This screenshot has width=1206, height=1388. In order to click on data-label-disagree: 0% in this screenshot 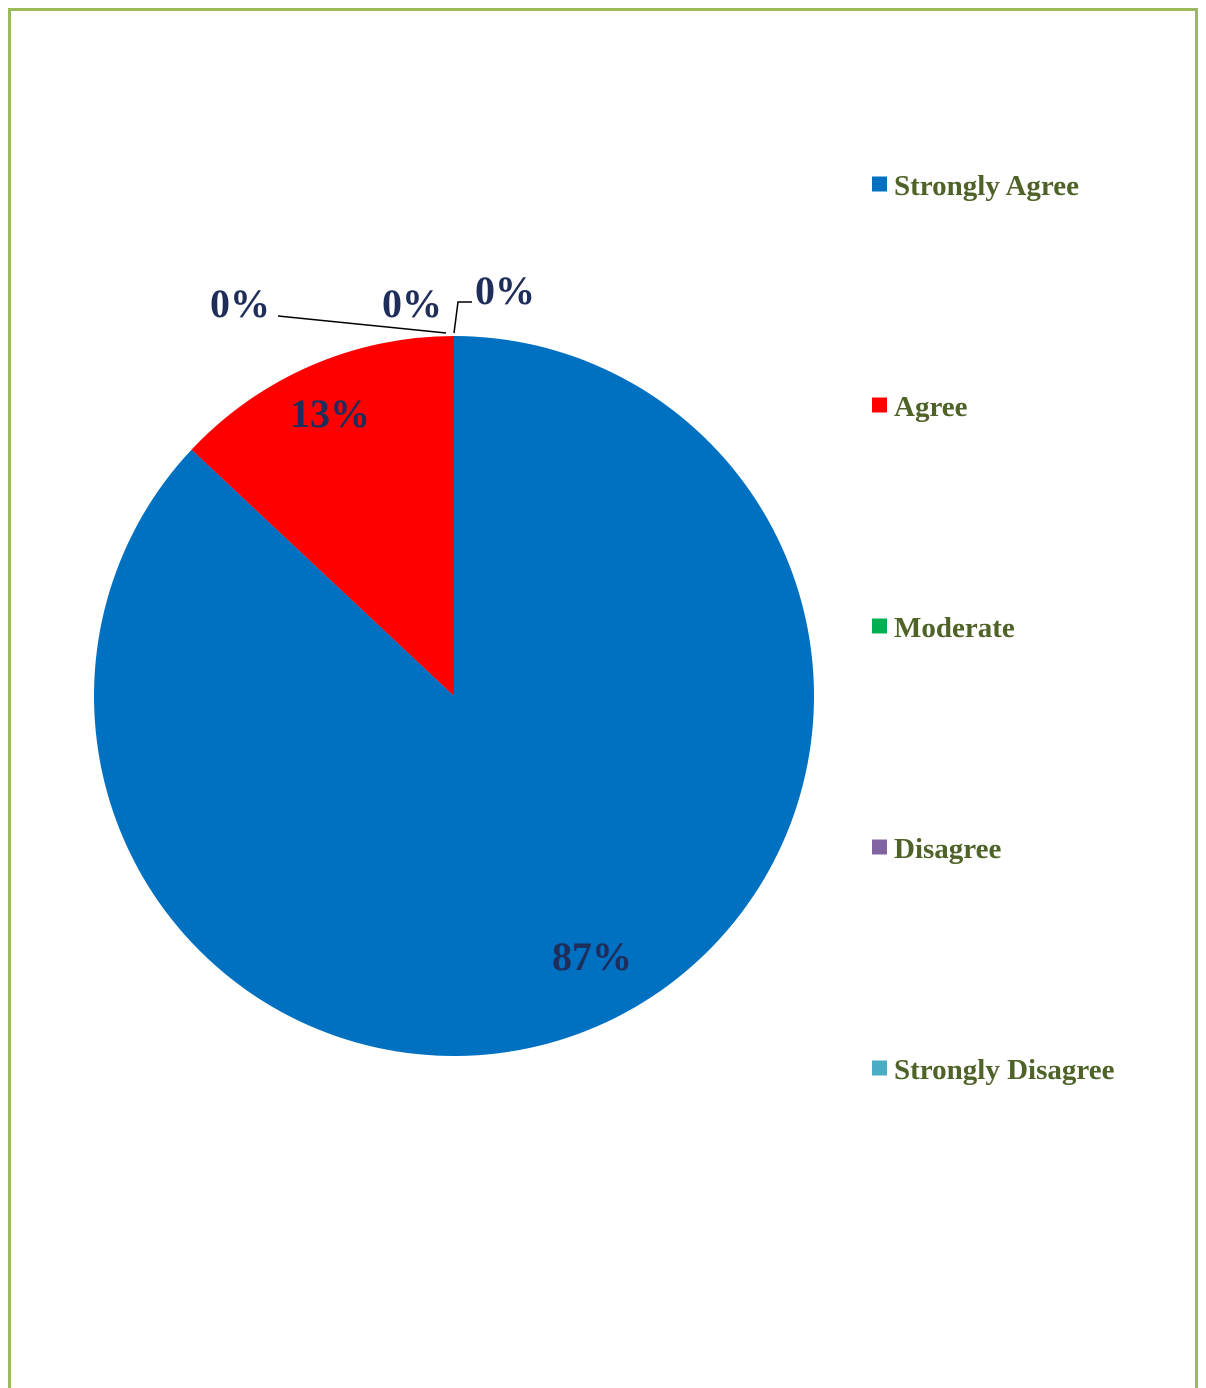, I will do `click(412, 303)`.